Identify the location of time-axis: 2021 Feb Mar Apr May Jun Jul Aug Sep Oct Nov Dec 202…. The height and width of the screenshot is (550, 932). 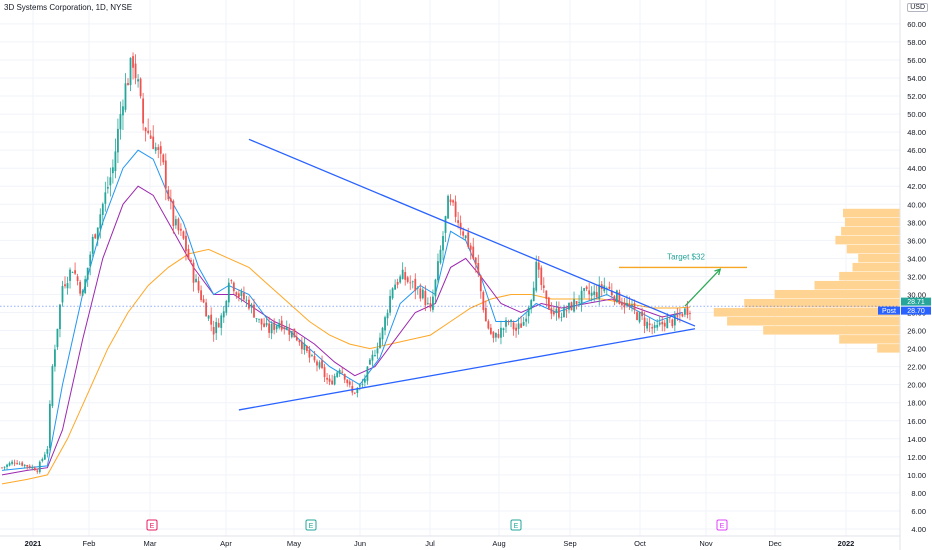
(450, 541).